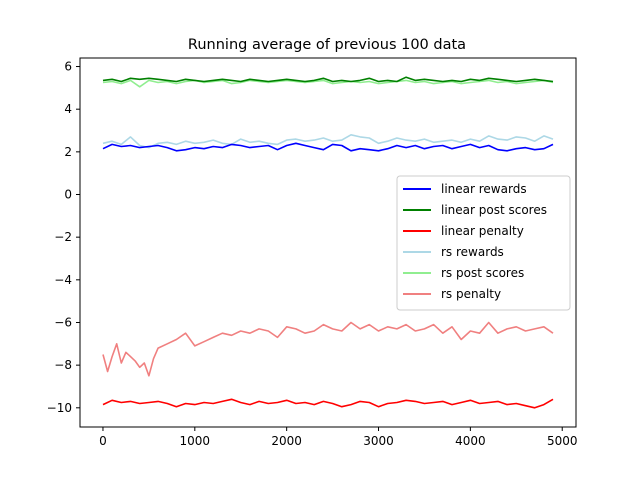 Image resolution: width=640 pixels, height=480 pixels. I want to click on x-tick-label: 2000, so click(286, 441).